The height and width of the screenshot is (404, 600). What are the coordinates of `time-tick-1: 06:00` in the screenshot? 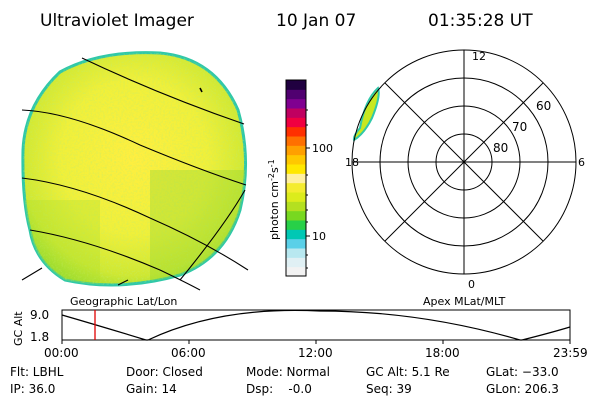 It's located at (188, 353).